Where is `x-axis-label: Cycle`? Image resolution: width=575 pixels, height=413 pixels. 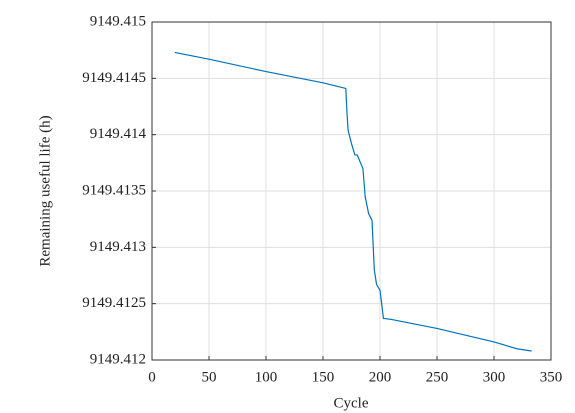
x-axis-label: Cycle is located at coordinates (351, 403).